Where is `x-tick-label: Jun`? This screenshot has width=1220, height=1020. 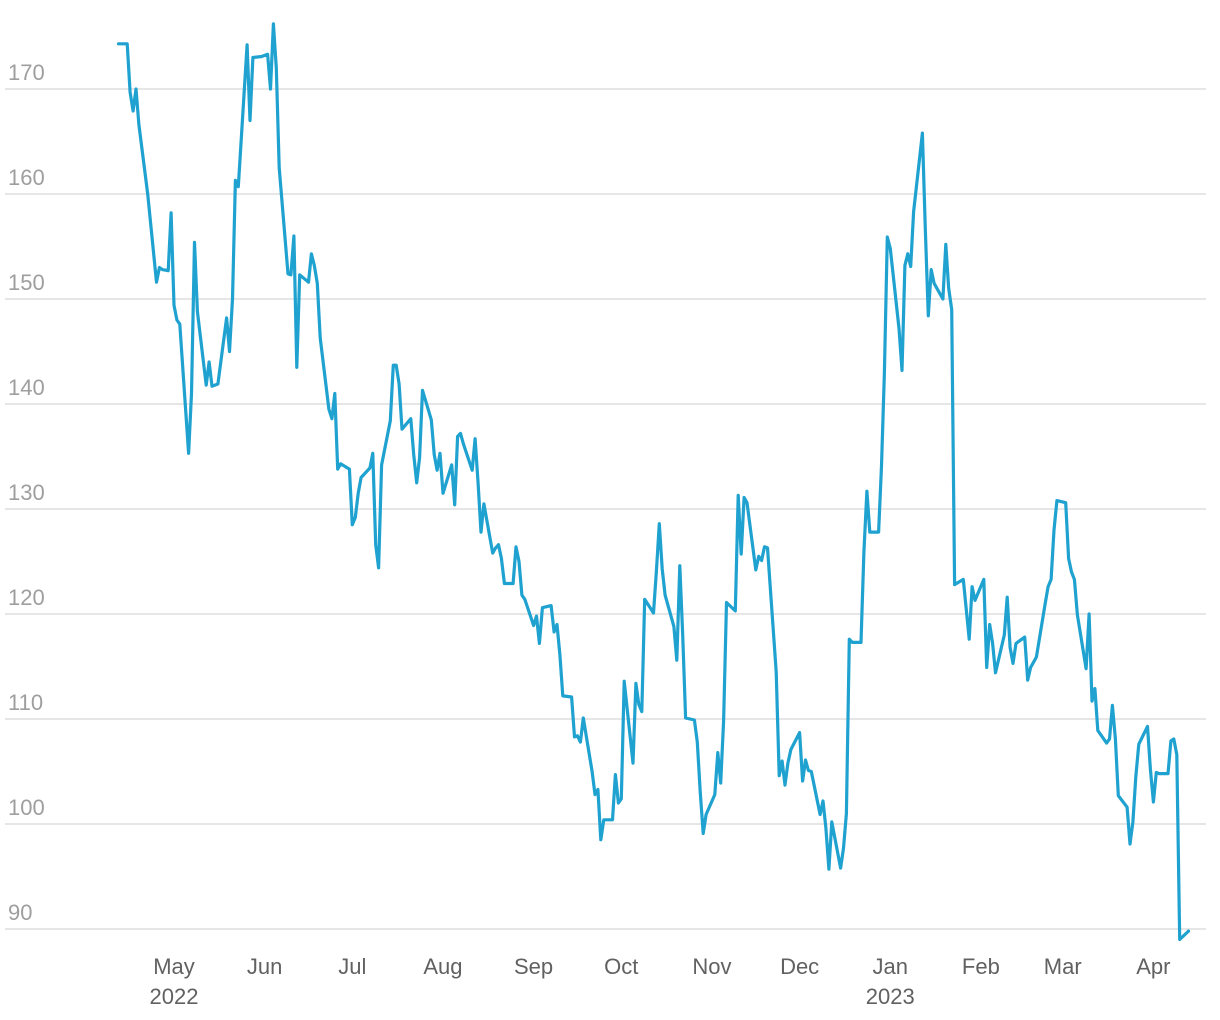 x-tick-label: Jun is located at coordinates (264, 966).